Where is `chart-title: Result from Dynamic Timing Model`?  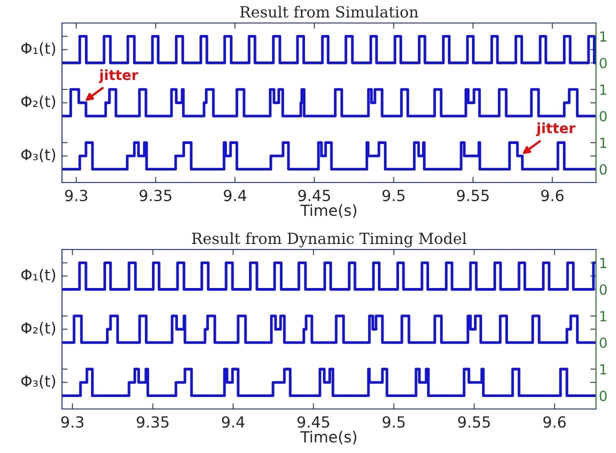 chart-title: Result from Dynamic Timing Model is located at coordinates (329, 240).